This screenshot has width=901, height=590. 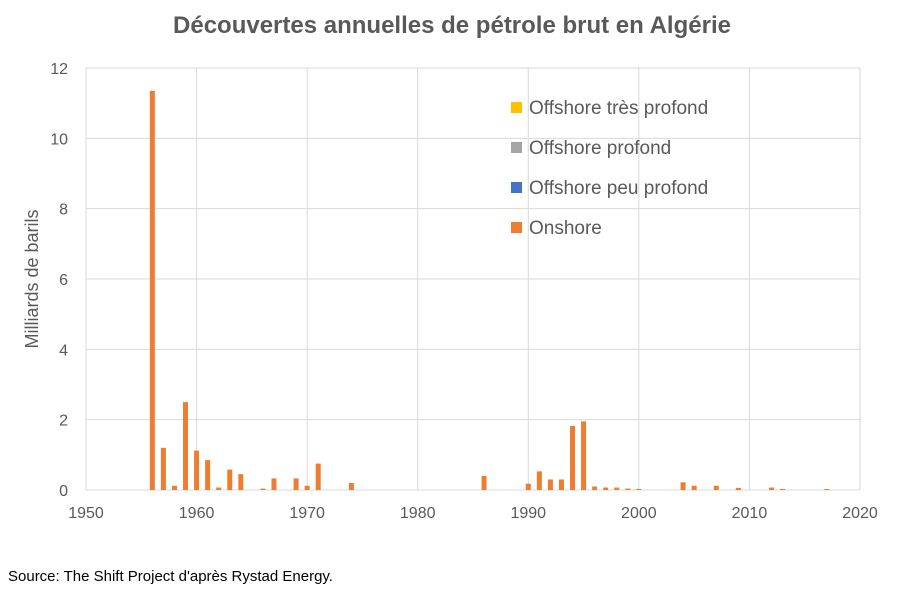 What do you see at coordinates (307, 513) in the screenshot?
I see `x-tick-label: 1970` at bounding box center [307, 513].